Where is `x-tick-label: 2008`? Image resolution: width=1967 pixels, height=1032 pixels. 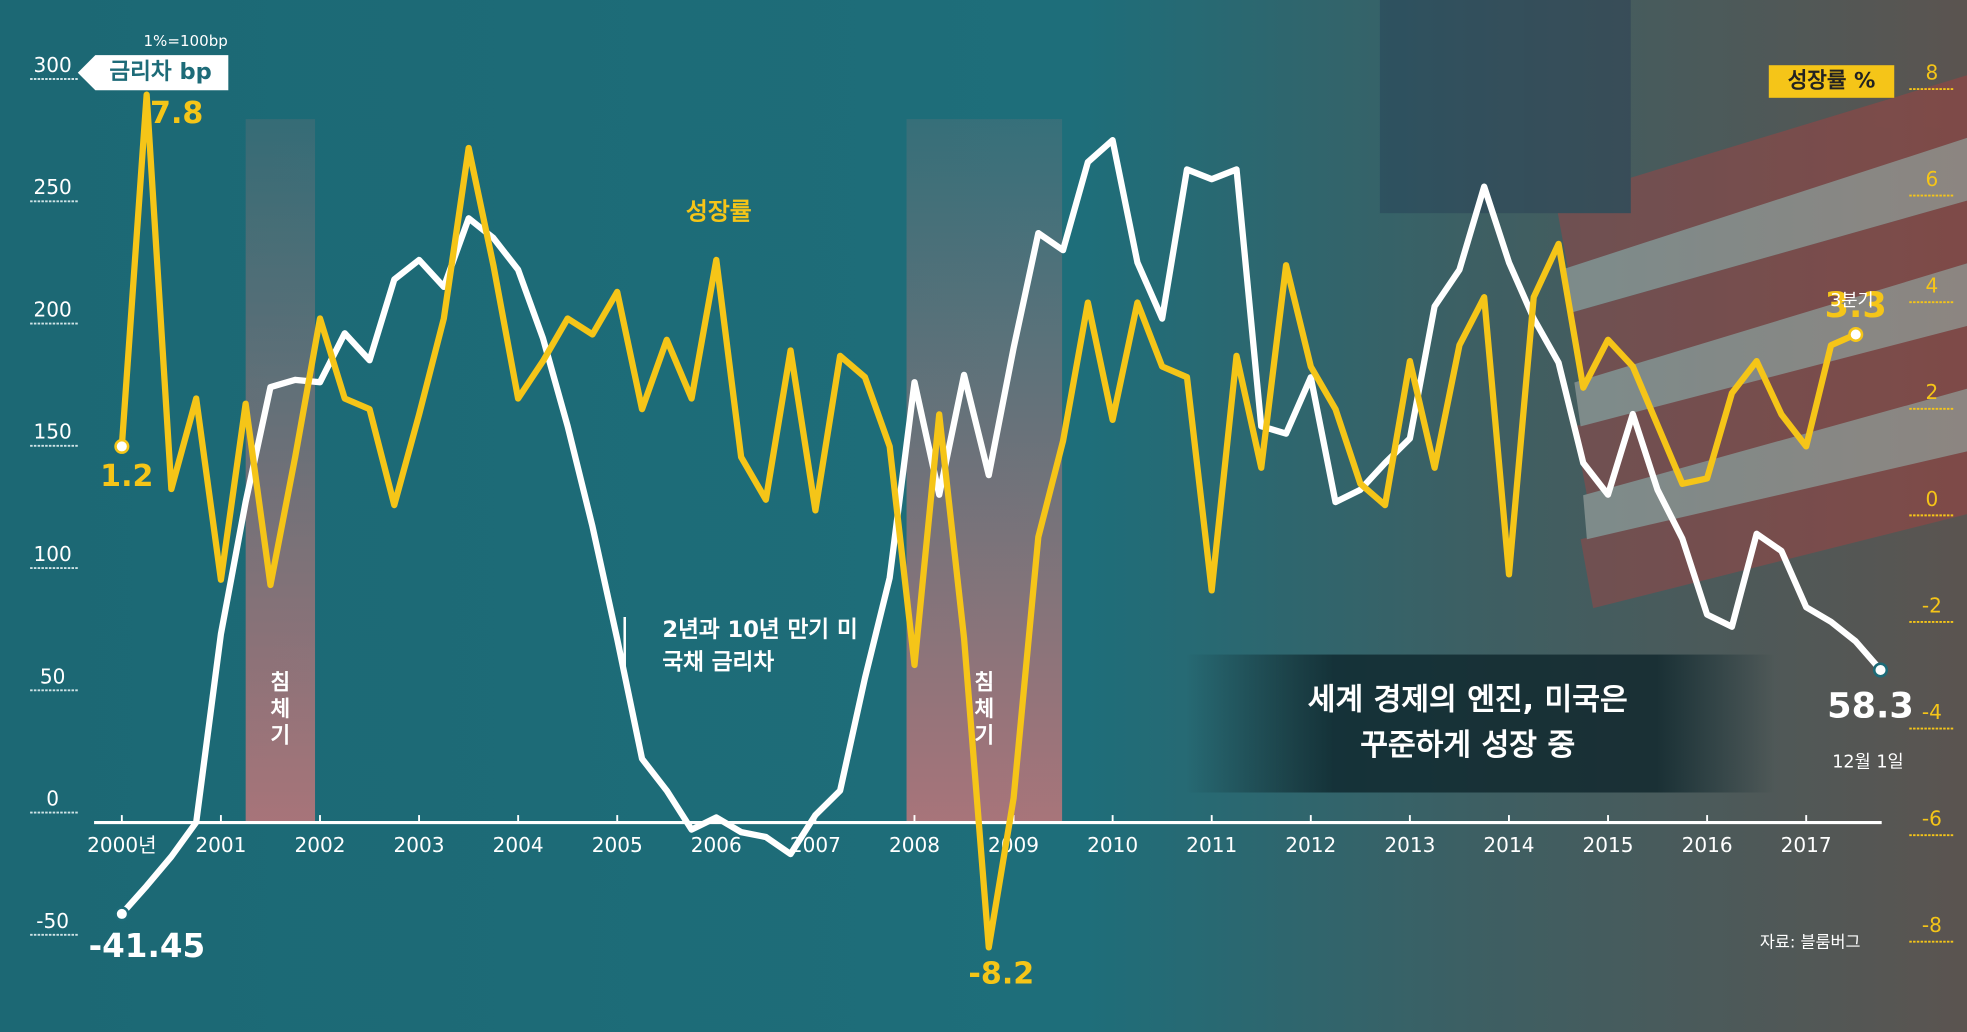
x-tick-label: 2008 is located at coordinates (914, 845).